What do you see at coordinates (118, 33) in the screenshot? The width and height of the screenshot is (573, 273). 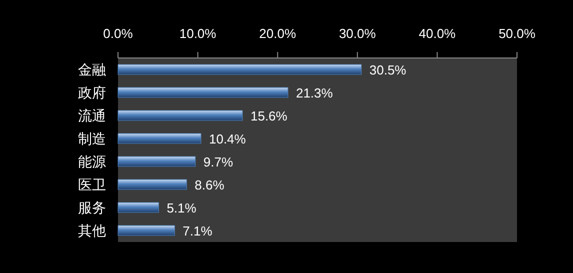 I see `x-tick-label: 0.0%` at bounding box center [118, 33].